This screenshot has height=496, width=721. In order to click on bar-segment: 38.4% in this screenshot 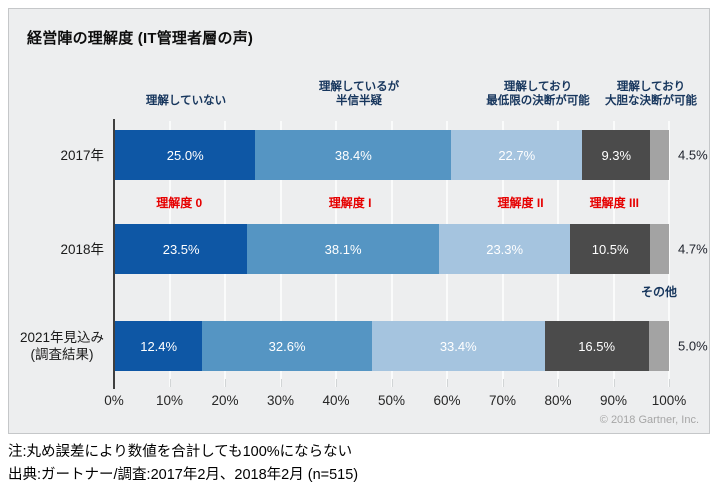, I will do `click(353, 155)`.